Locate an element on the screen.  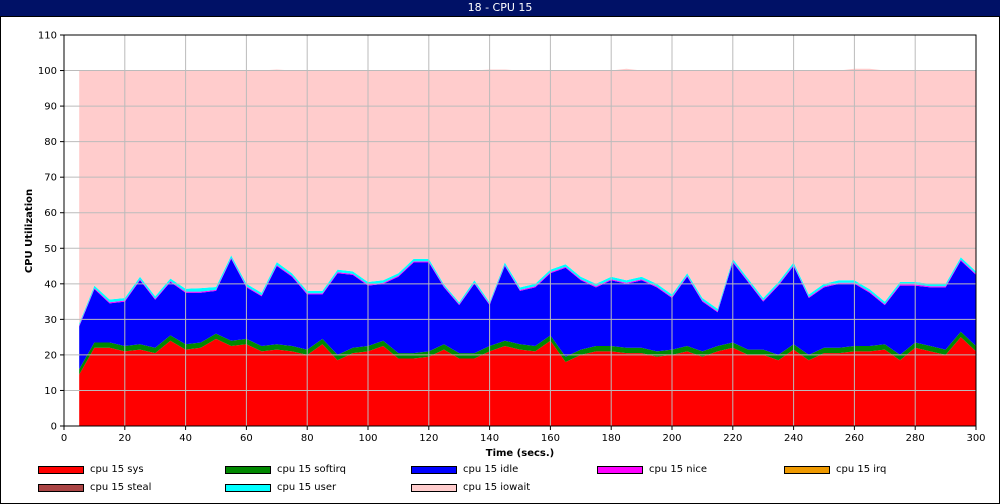
x-tick-label: 180 is located at coordinates (611, 438).